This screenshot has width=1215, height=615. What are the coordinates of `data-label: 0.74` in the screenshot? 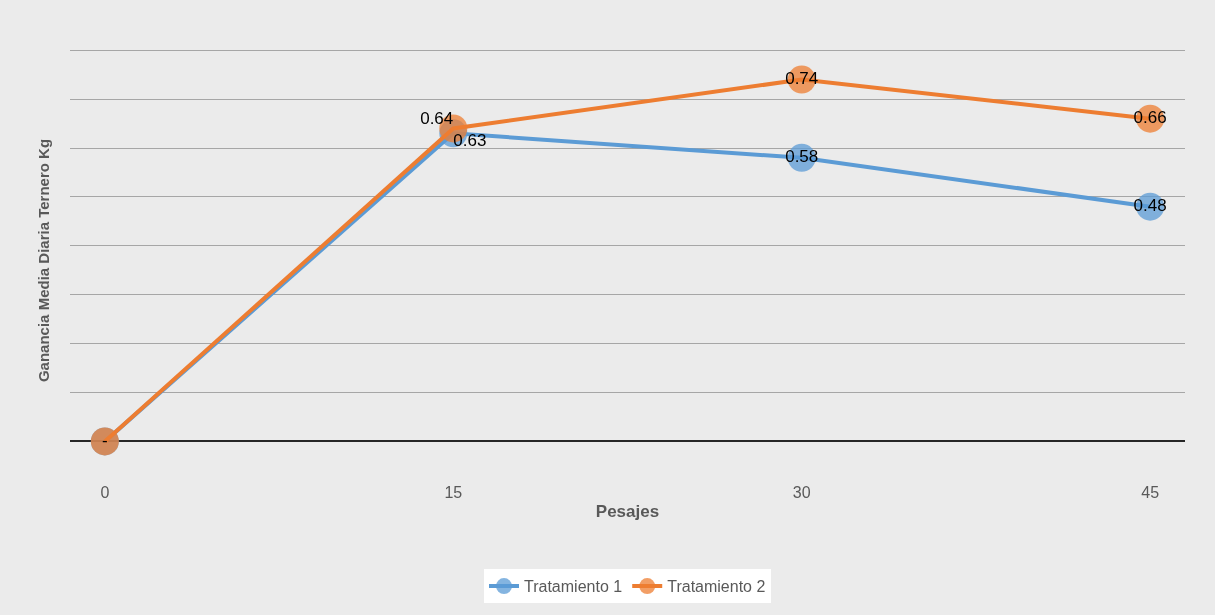 It's located at (802, 78).